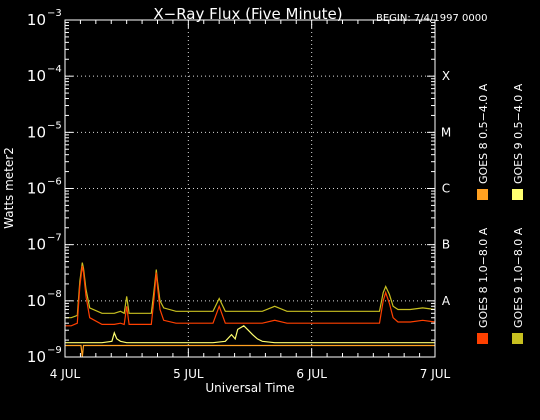  I want to click on x-tick-label: 5 JUL, so click(188, 374).